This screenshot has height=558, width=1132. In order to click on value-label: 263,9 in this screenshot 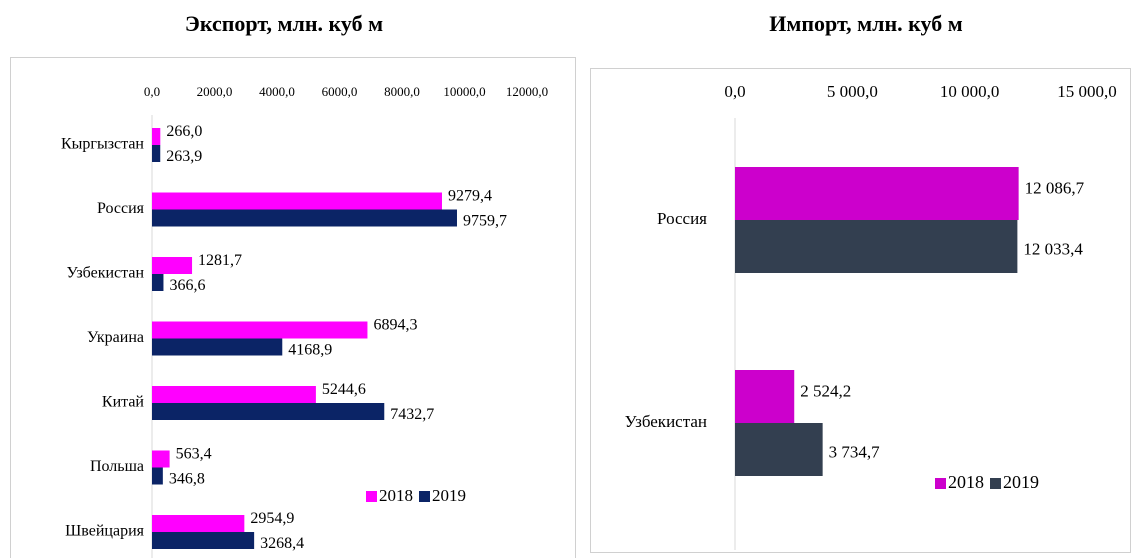, I will do `click(184, 156)`.